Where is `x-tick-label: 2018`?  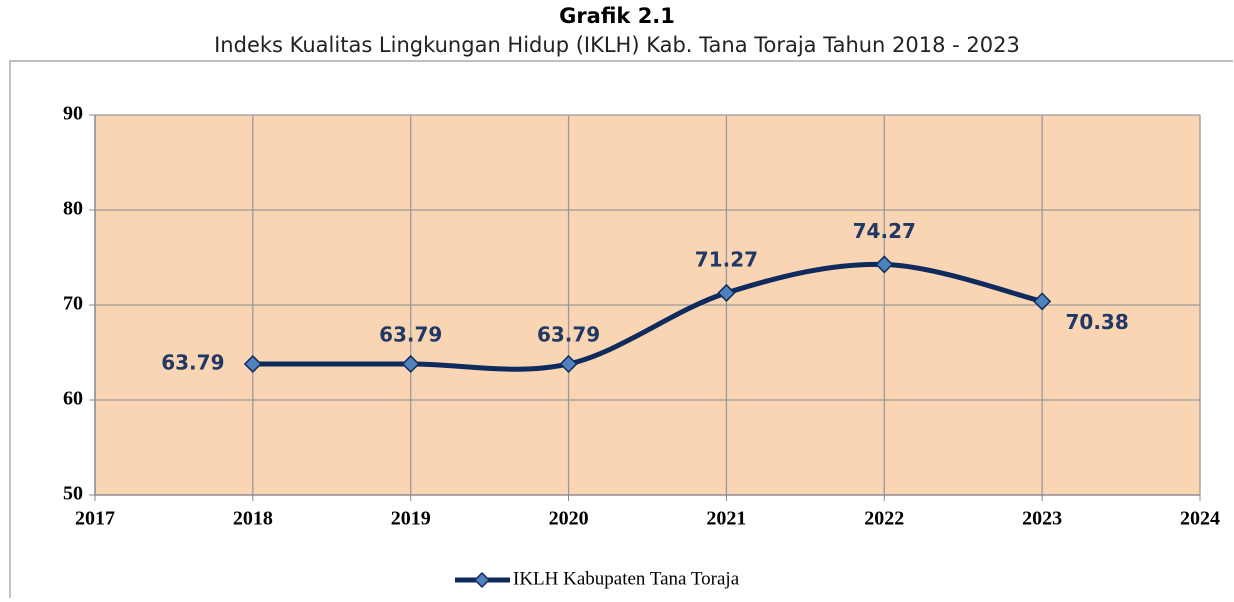 x-tick-label: 2018 is located at coordinates (253, 519).